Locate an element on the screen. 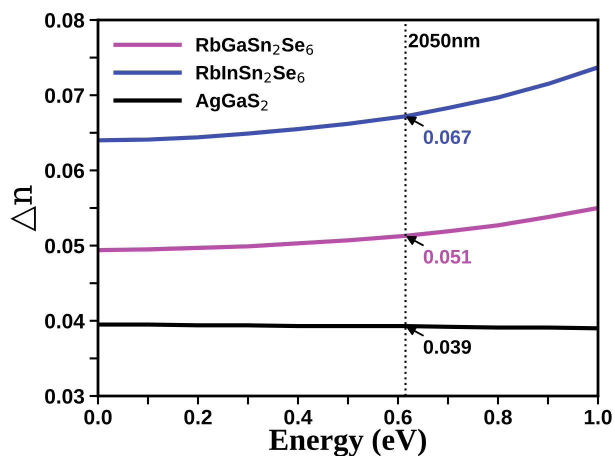 This screenshot has height=456, width=615. data-label: 0.051 is located at coordinates (448, 257).